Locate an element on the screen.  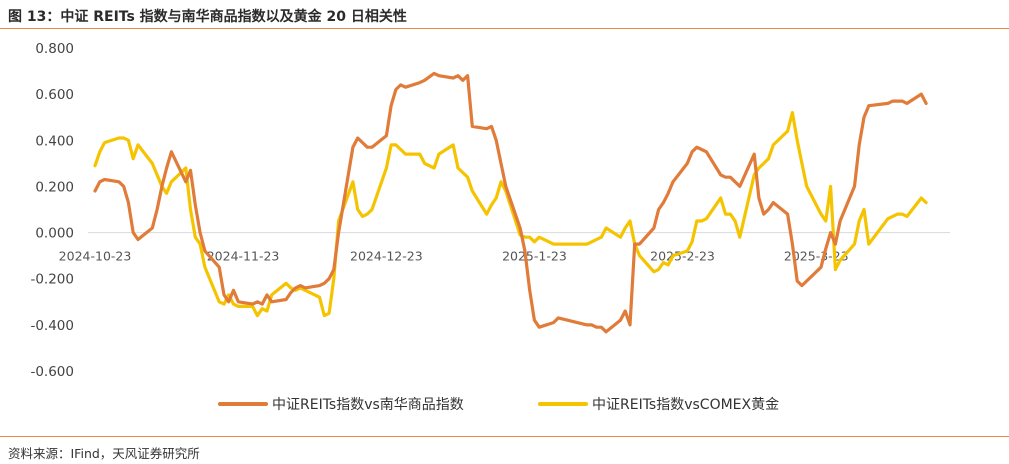
legend-label: 中证REITs指数vsCOMEX黄金 is located at coordinates (685, 404).